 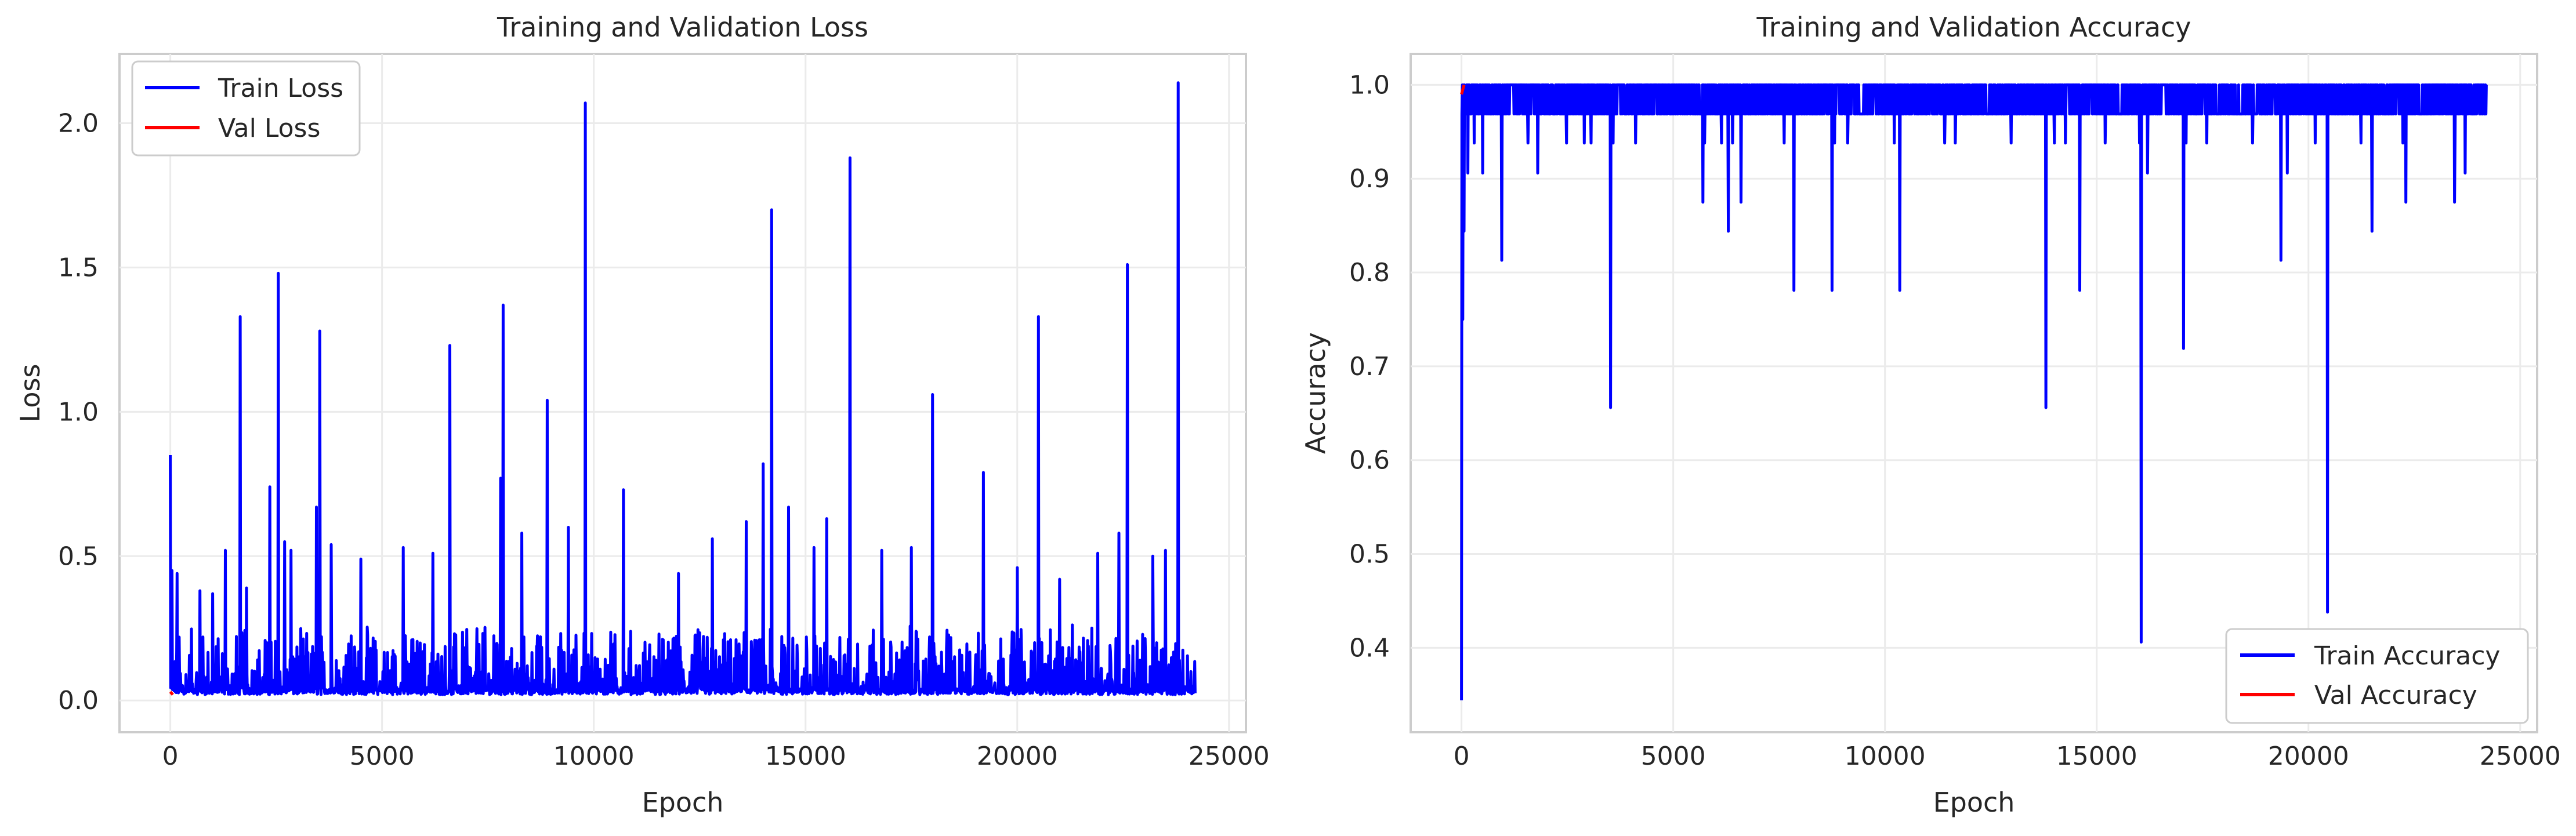 What do you see at coordinates (1462, 756) in the screenshot?
I see `accuracy-x-tick-label: 0` at bounding box center [1462, 756].